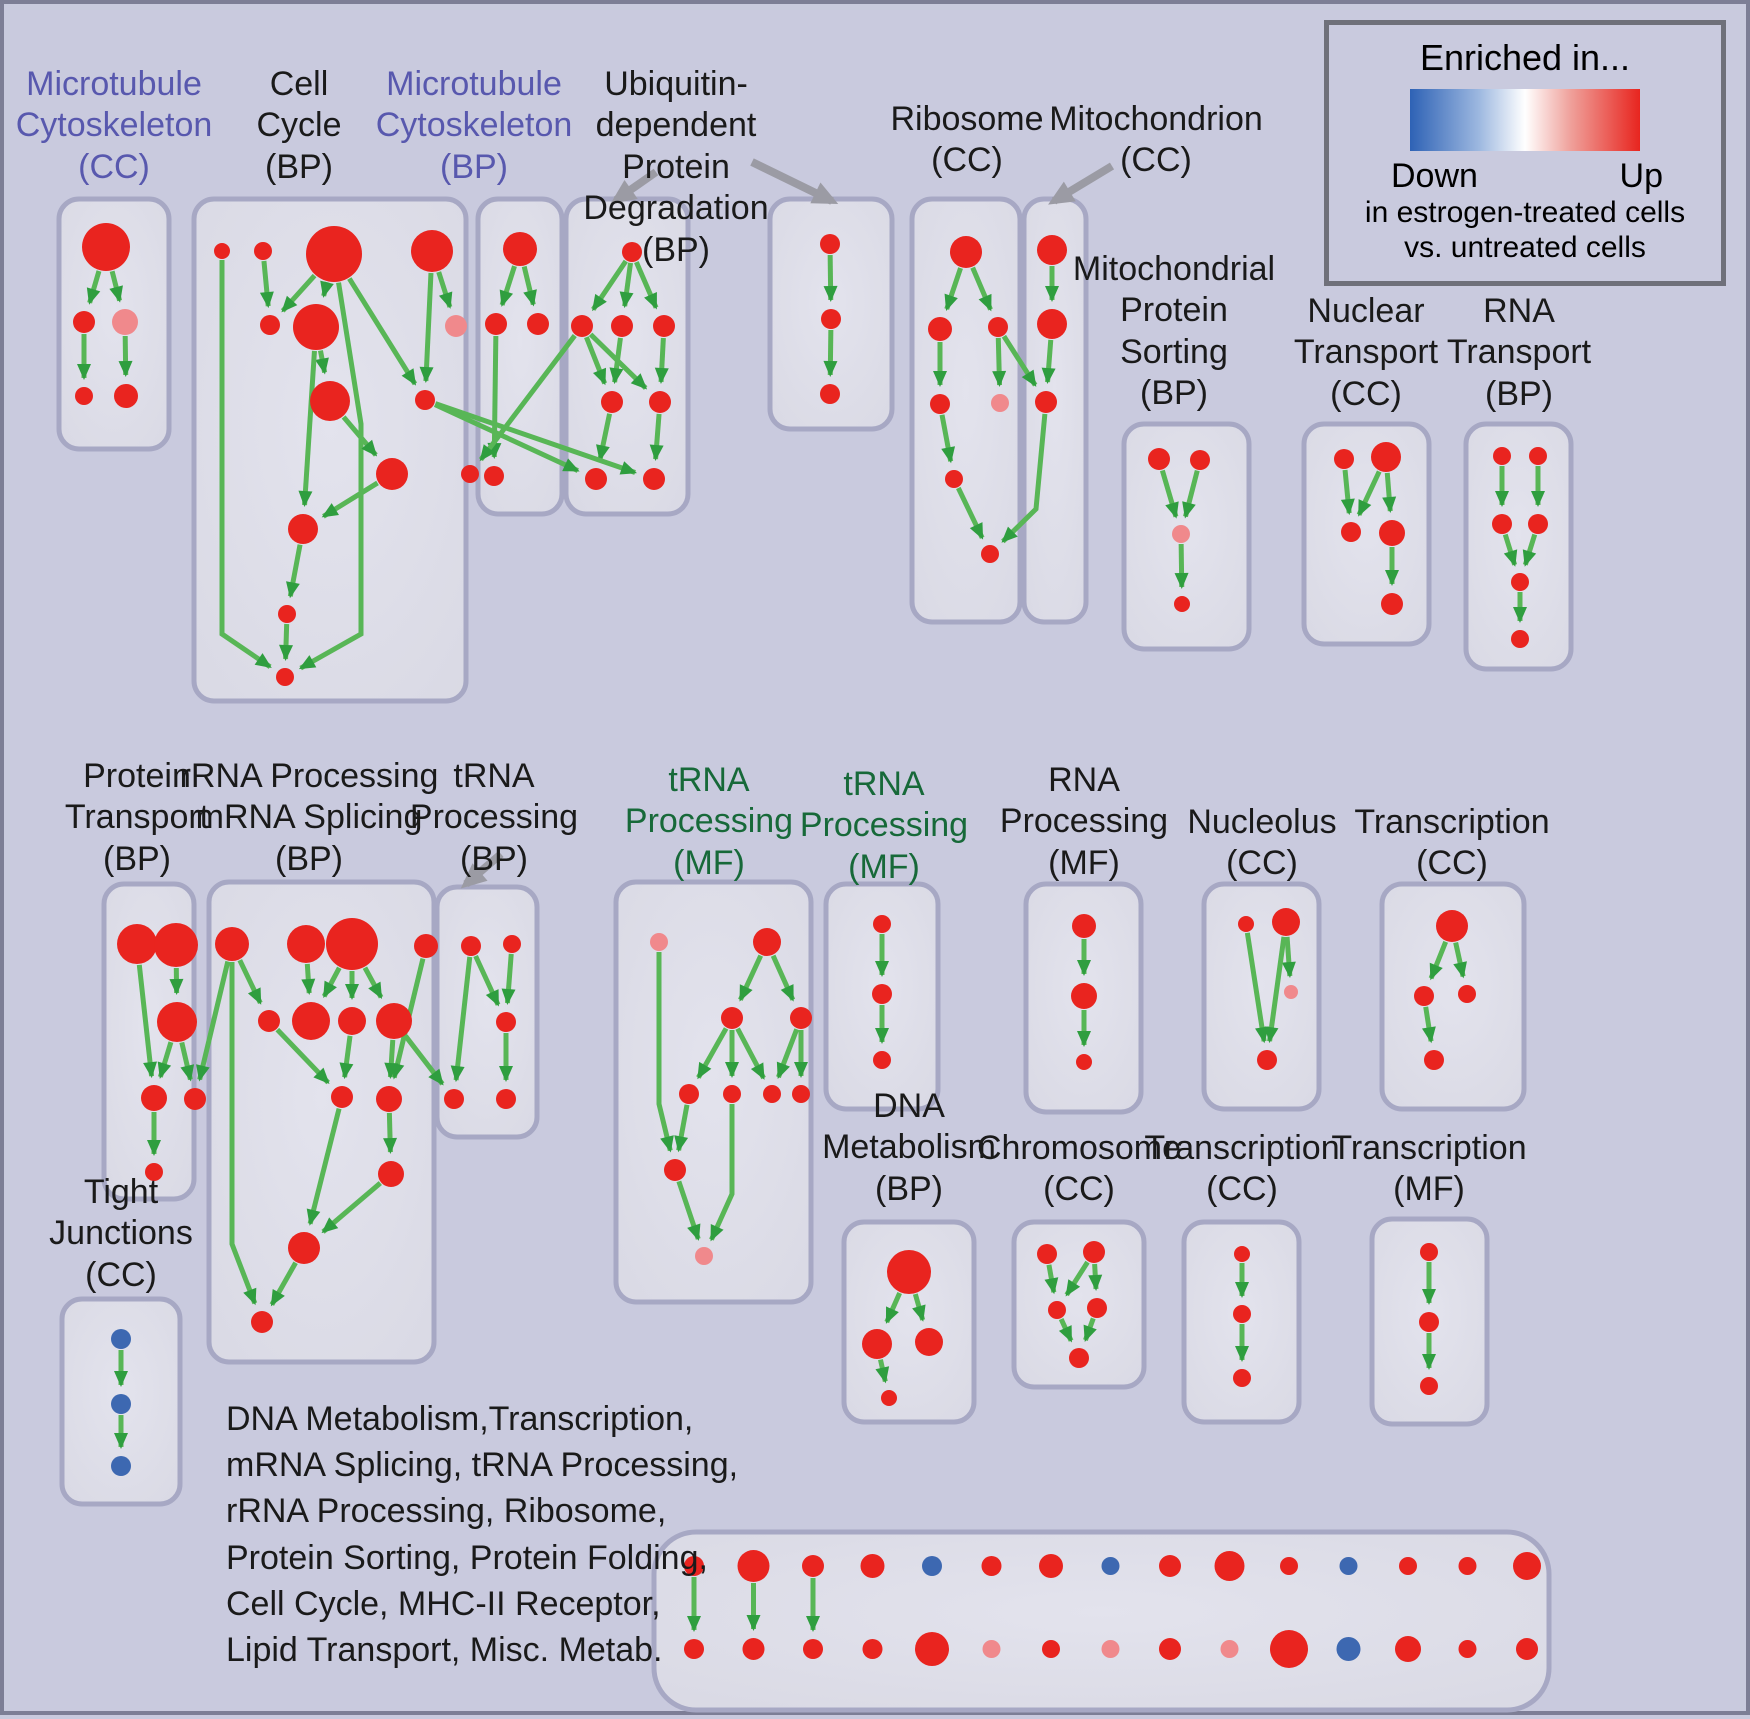 The height and width of the screenshot is (1719, 1750). Describe the element at coordinates (1525, 248) in the screenshot. I see `legend-subtitle-line2: vs. untreated cells` at that location.